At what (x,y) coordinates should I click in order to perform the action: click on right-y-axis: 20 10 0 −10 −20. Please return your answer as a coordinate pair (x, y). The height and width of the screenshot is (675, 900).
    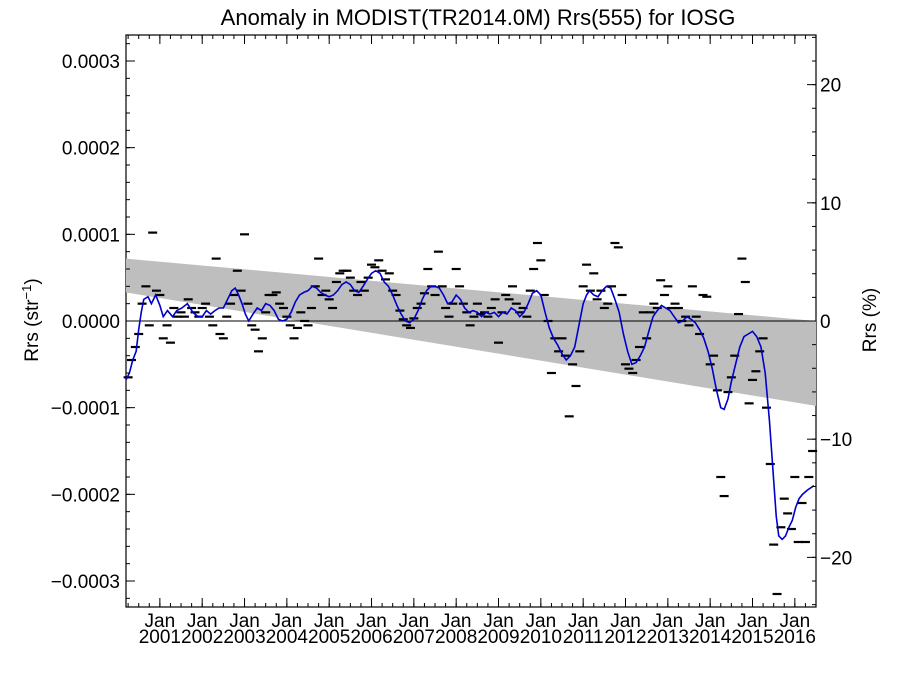
    Looking at the image, I should click on (829, 321).